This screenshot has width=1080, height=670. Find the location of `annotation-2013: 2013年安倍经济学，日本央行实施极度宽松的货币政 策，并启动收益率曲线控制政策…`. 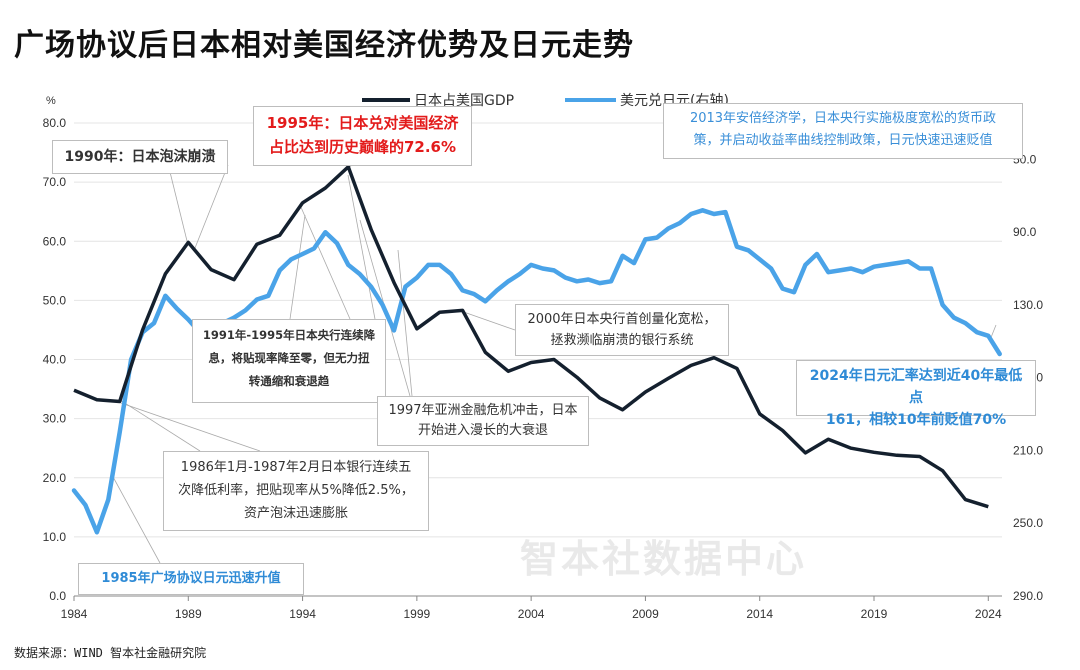

annotation-2013: 2013年安倍经济学，日本央行实施极度宽松的货币政 策，并启动收益率曲线控制政策… is located at coordinates (843, 131).